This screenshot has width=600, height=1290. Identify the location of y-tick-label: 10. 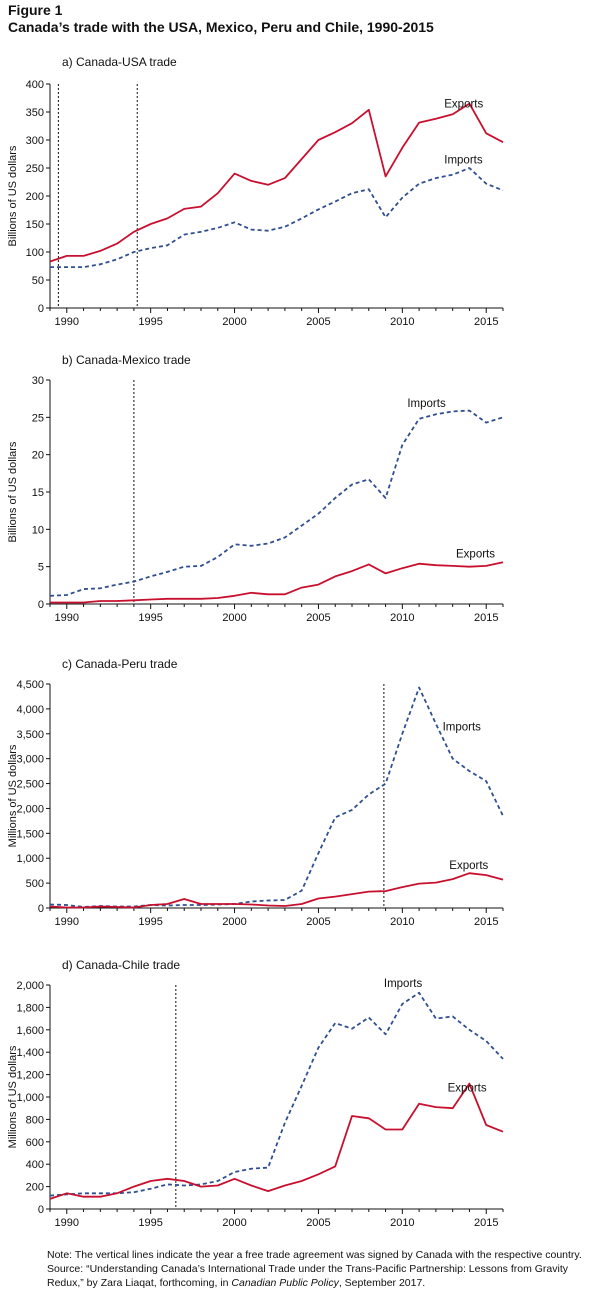
(38, 530).